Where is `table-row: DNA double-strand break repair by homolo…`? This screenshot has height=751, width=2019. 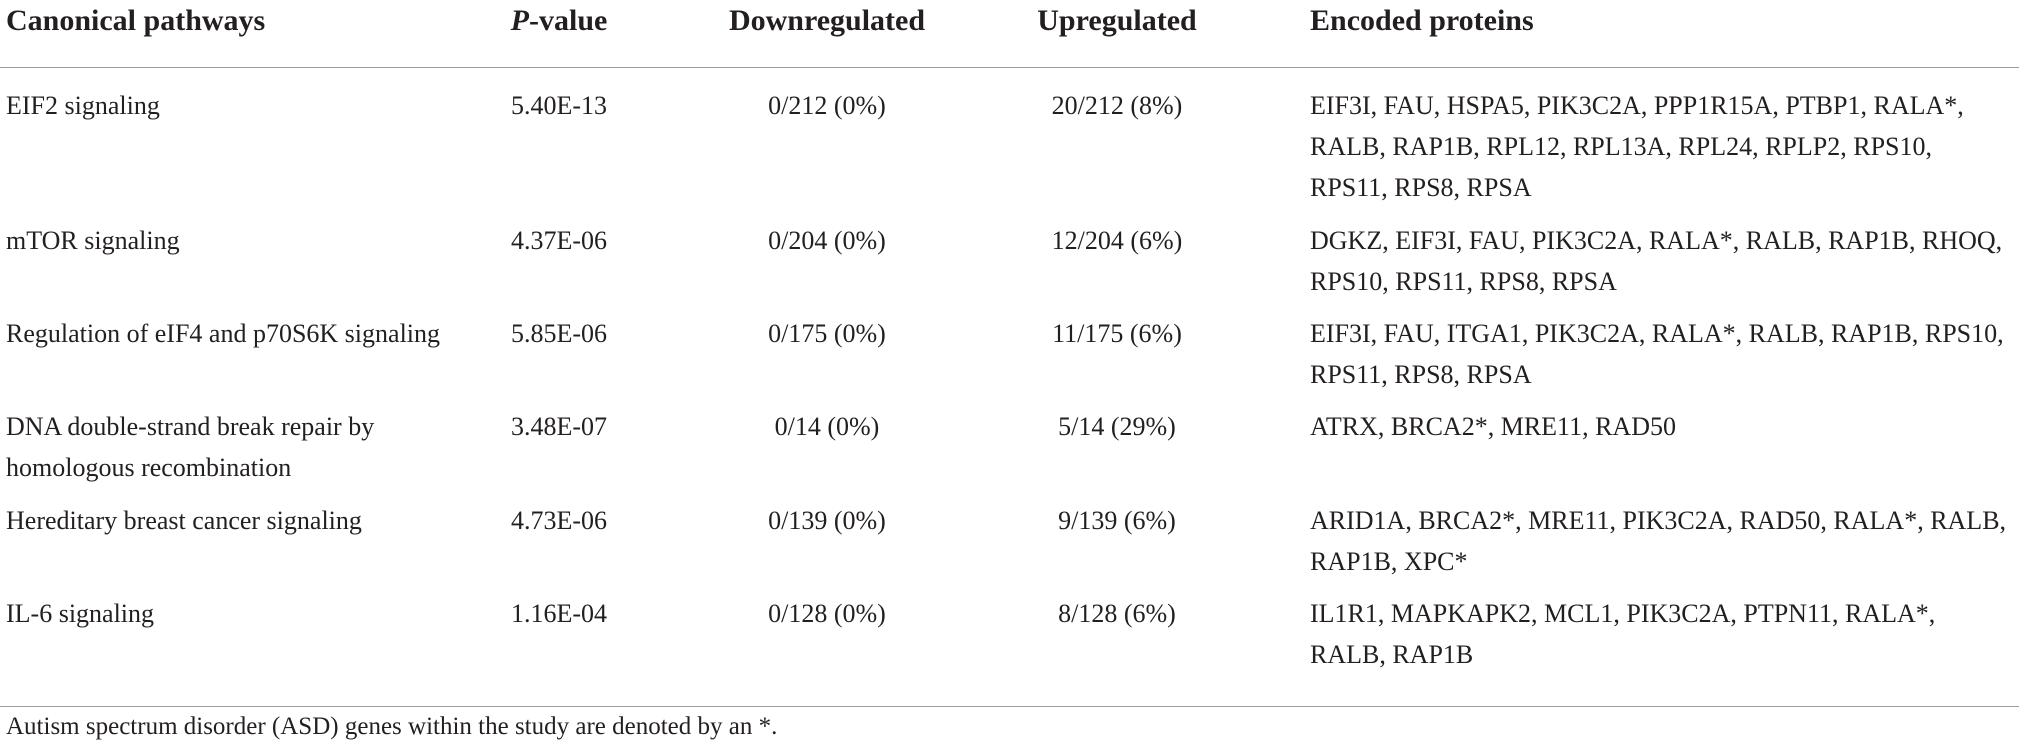
table-row: DNA double-strand break repair by homolo… is located at coordinates (1009, 453).